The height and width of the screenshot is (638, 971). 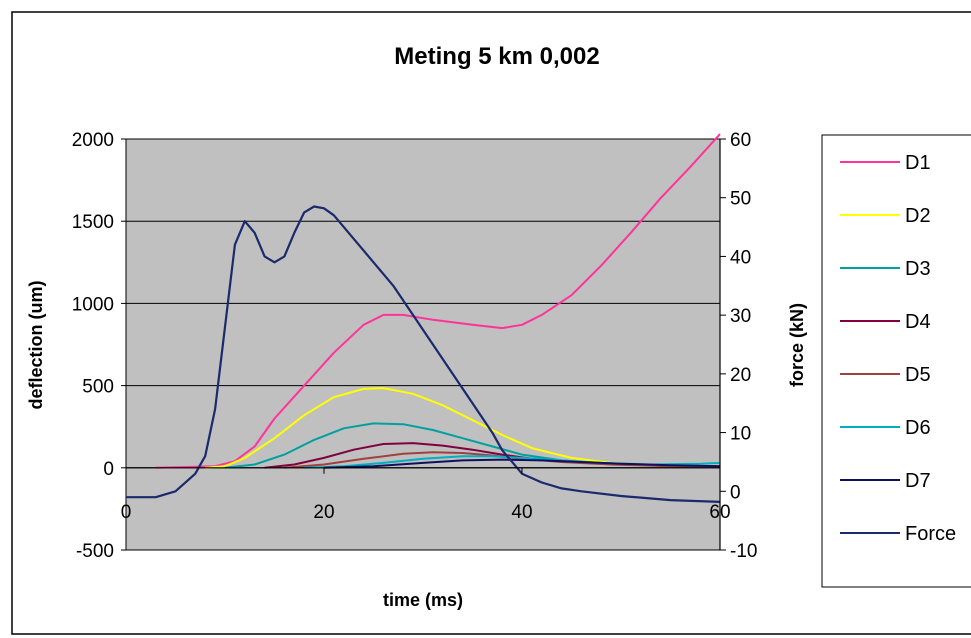 What do you see at coordinates (918, 375) in the screenshot?
I see `legend-label: D5` at bounding box center [918, 375].